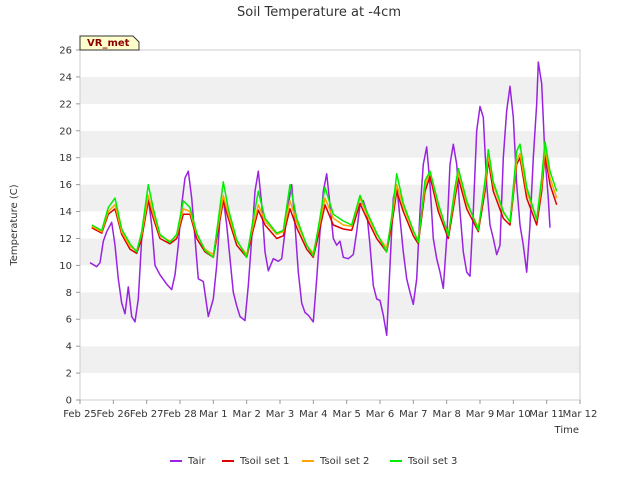 Image resolution: width=640 pixels, height=480 pixels. Describe the element at coordinates (69, 347) in the screenshot. I see `y-tick-label: 4` at that location.